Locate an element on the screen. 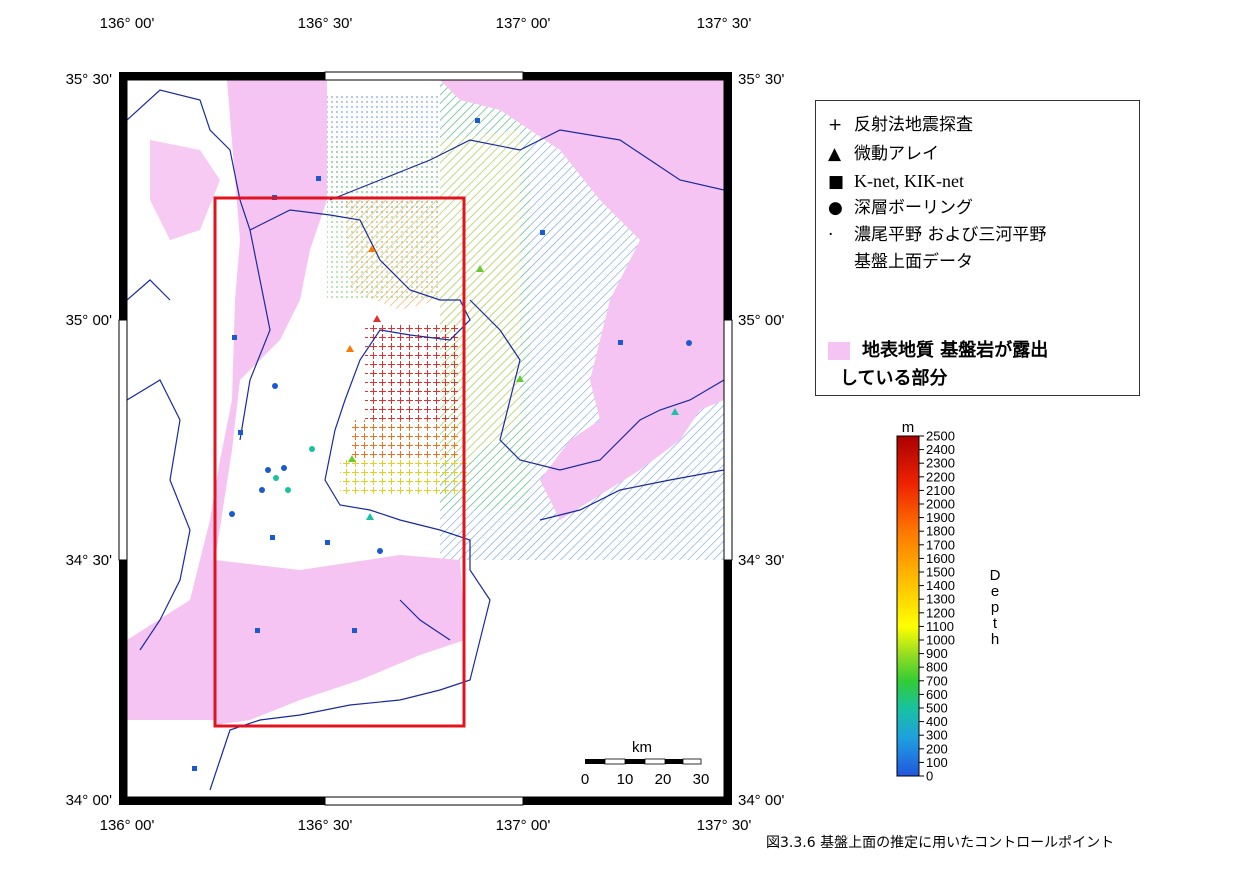  boring-points is located at coordinates (460, 447).